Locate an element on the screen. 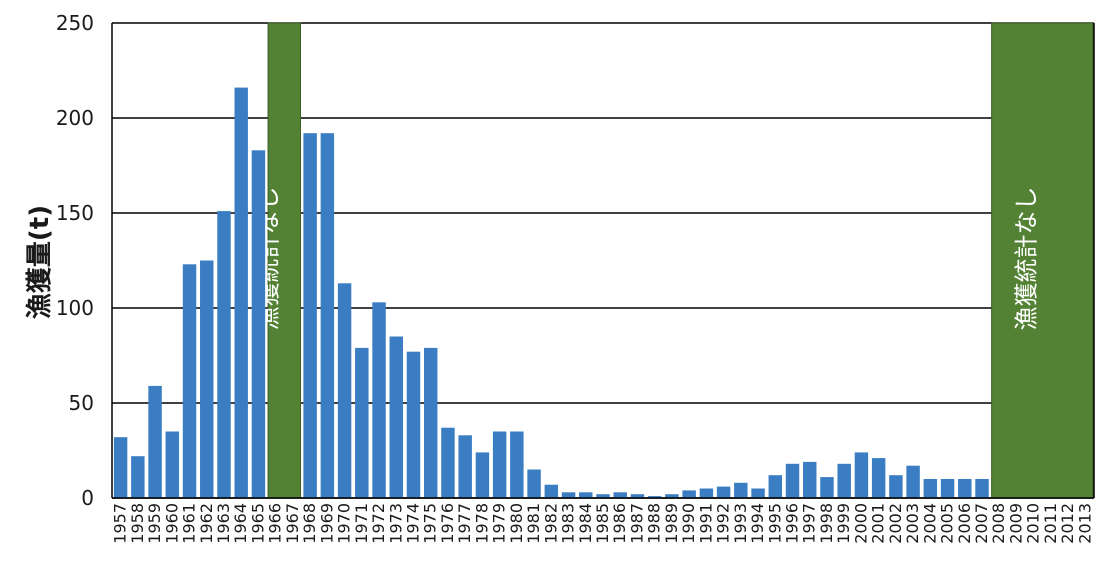 This screenshot has width=1097, height=568. x-tick-label: 1960 is located at coordinates (171, 523).